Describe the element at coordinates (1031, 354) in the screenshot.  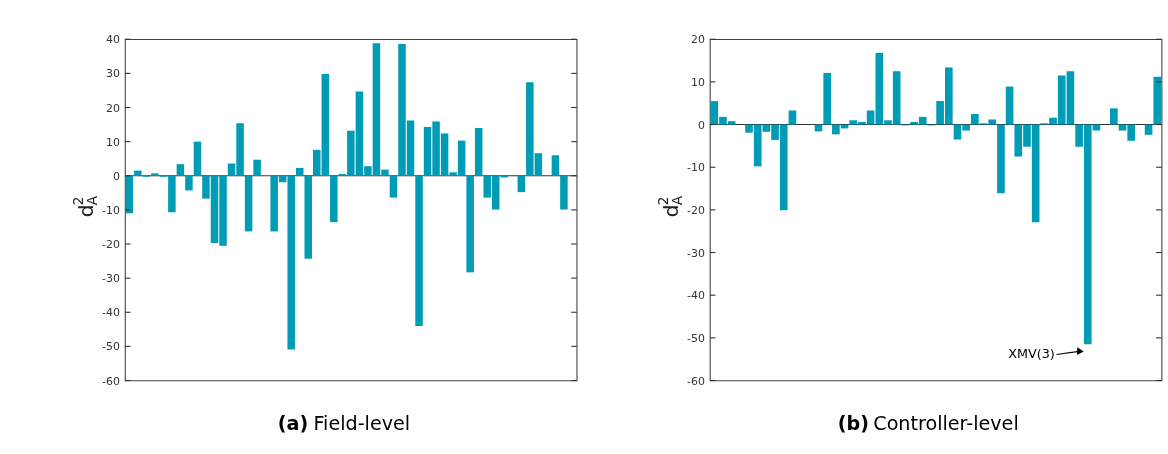
I see `annotation: XMV(3)` at that location.